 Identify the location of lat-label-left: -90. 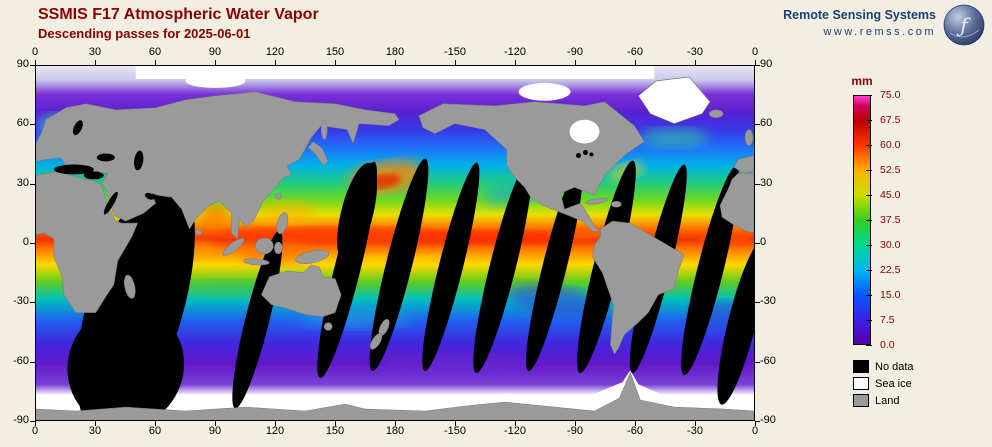
(21, 420).